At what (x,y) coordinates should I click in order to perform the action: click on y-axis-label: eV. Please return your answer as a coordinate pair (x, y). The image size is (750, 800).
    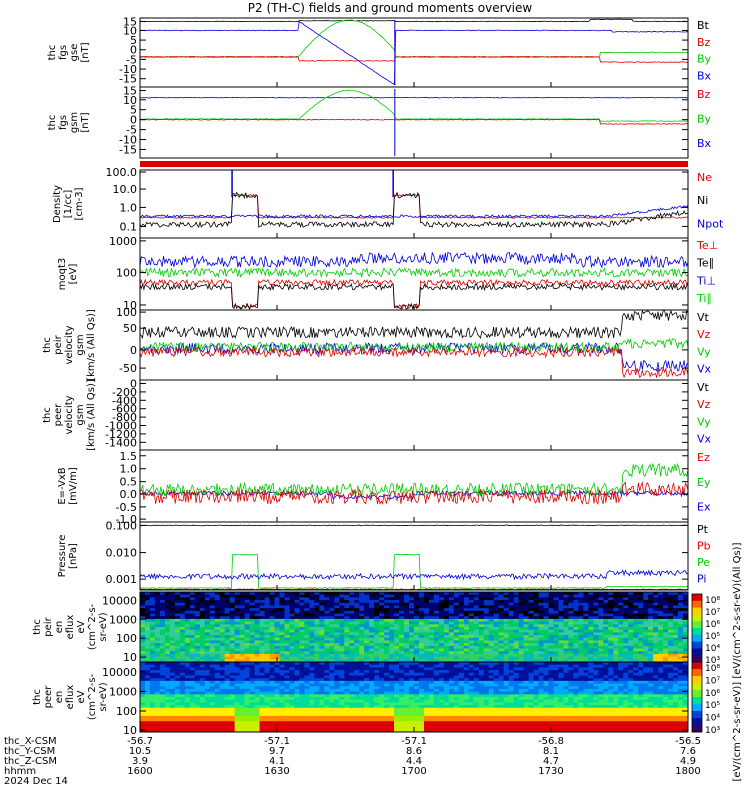
    Looking at the image, I should click on (81, 626).